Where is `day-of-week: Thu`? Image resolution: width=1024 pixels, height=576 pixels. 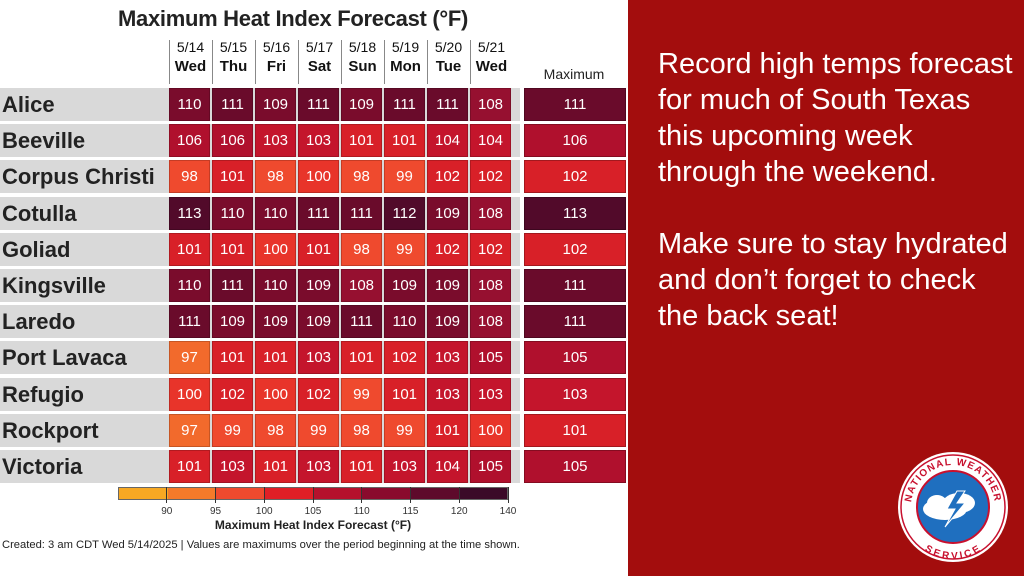
day-of-week: Thu is located at coordinates (233, 66).